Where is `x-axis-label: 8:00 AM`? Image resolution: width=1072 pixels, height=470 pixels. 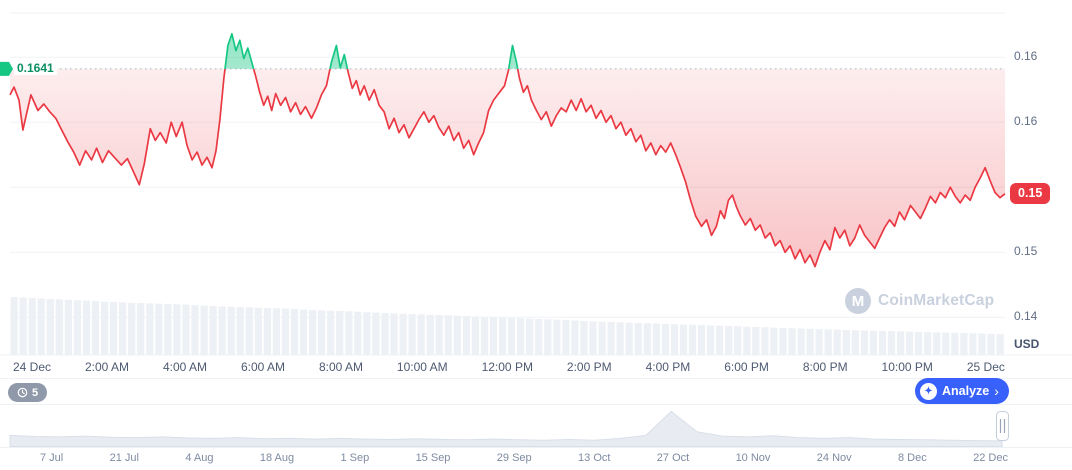
x-axis-label: 8:00 AM is located at coordinates (340, 367).